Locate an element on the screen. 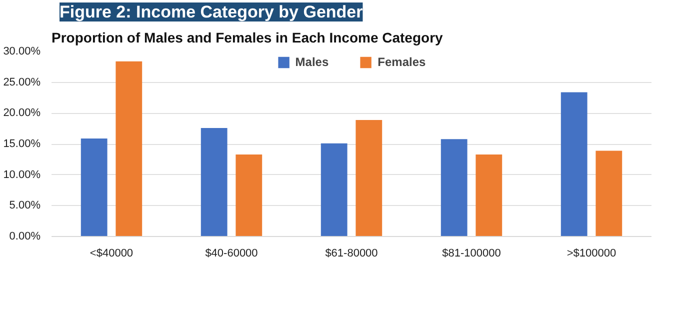 The height and width of the screenshot is (332, 680). y-tick-label: 25.00% is located at coordinates (22, 82).